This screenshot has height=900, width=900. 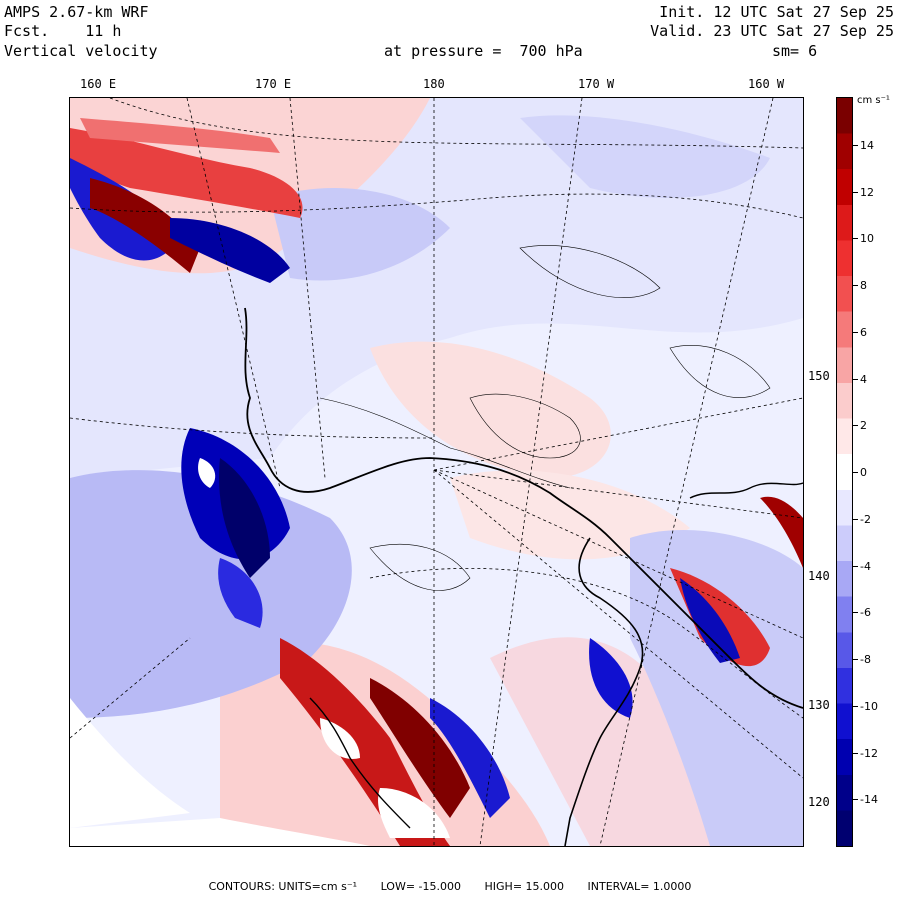 I want to click on forecast-hour: Fcst. 11 h, so click(x=63, y=31).